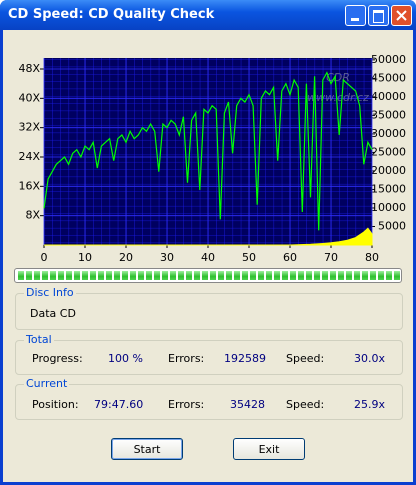  Describe the element at coordinates (50, 292) in the screenshot. I see `group-legend: Disc Info` at that location.